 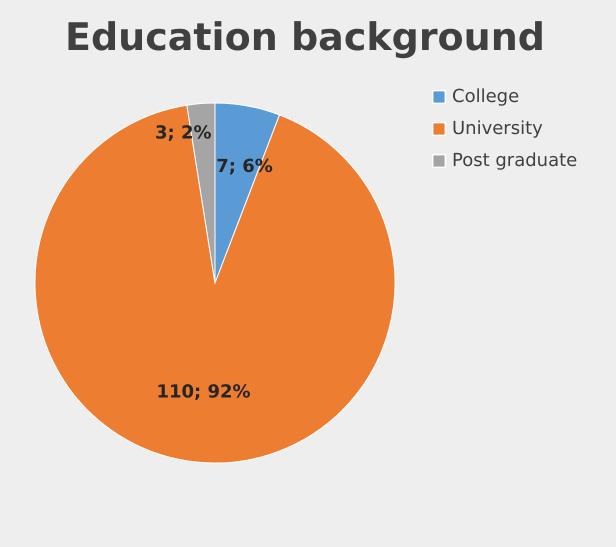 I want to click on data-label: 110; 92%, so click(x=203, y=391).